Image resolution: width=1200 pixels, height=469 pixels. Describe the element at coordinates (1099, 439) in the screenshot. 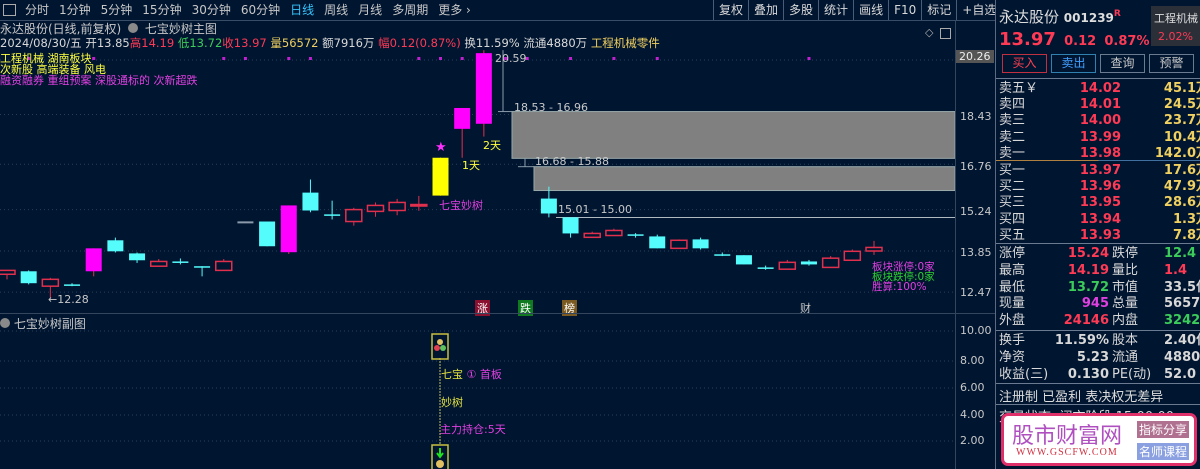

I see `watermark-logo: 股市财富网 WWW.GSCFW.COM 指标分享 名师课程` at that location.